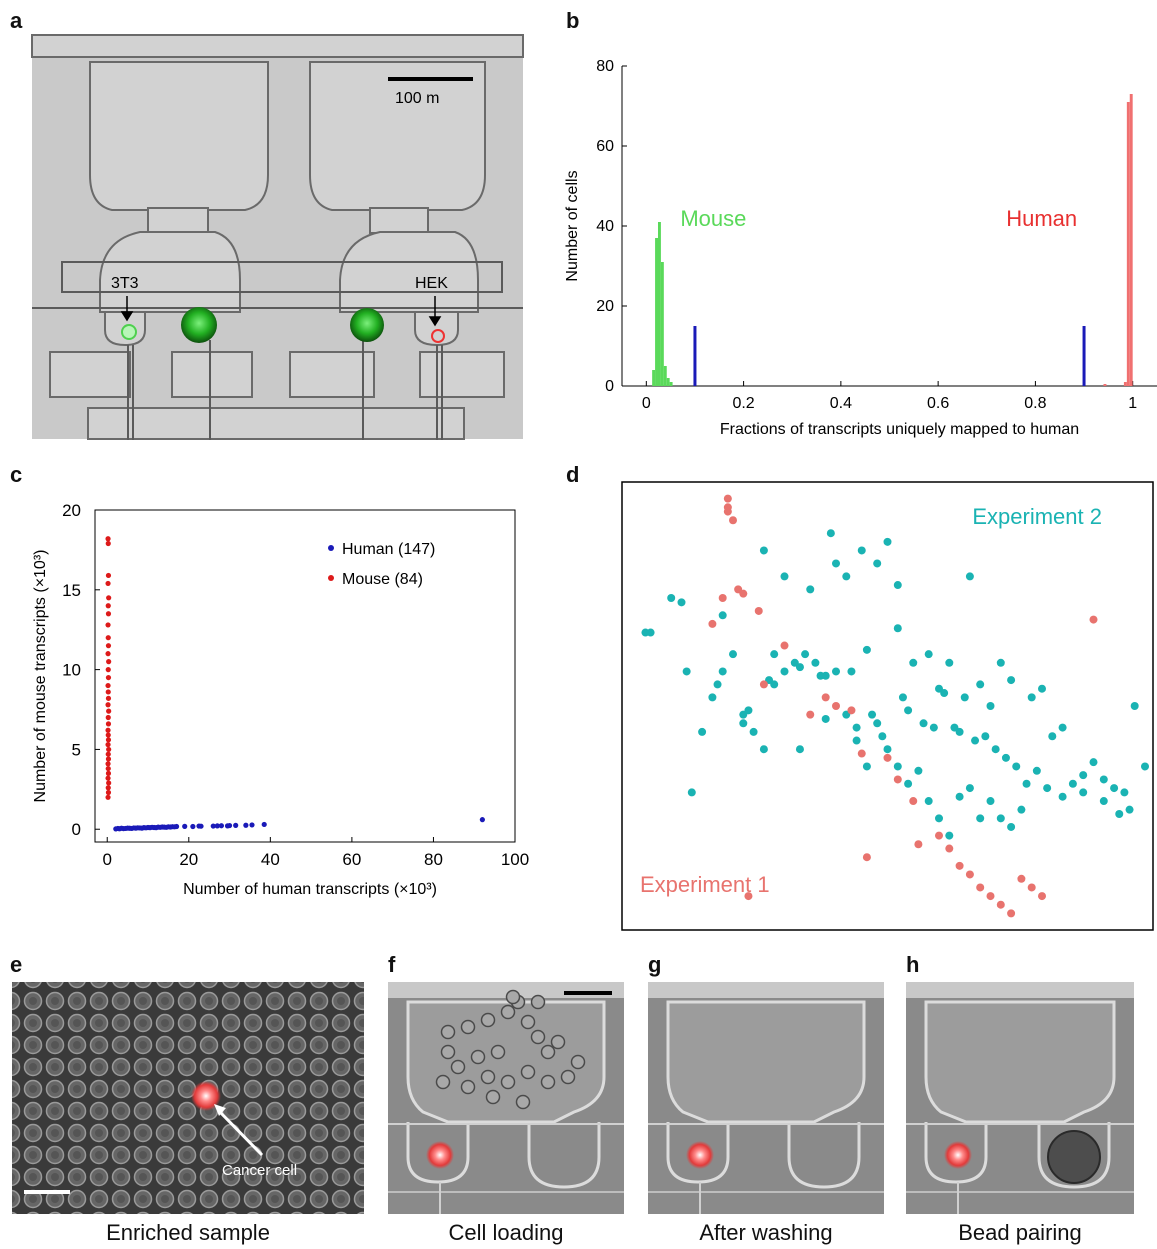  What do you see at coordinates (440, 1155) in the screenshot?
I see `trapped-cancer-cell` at bounding box center [440, 1155].